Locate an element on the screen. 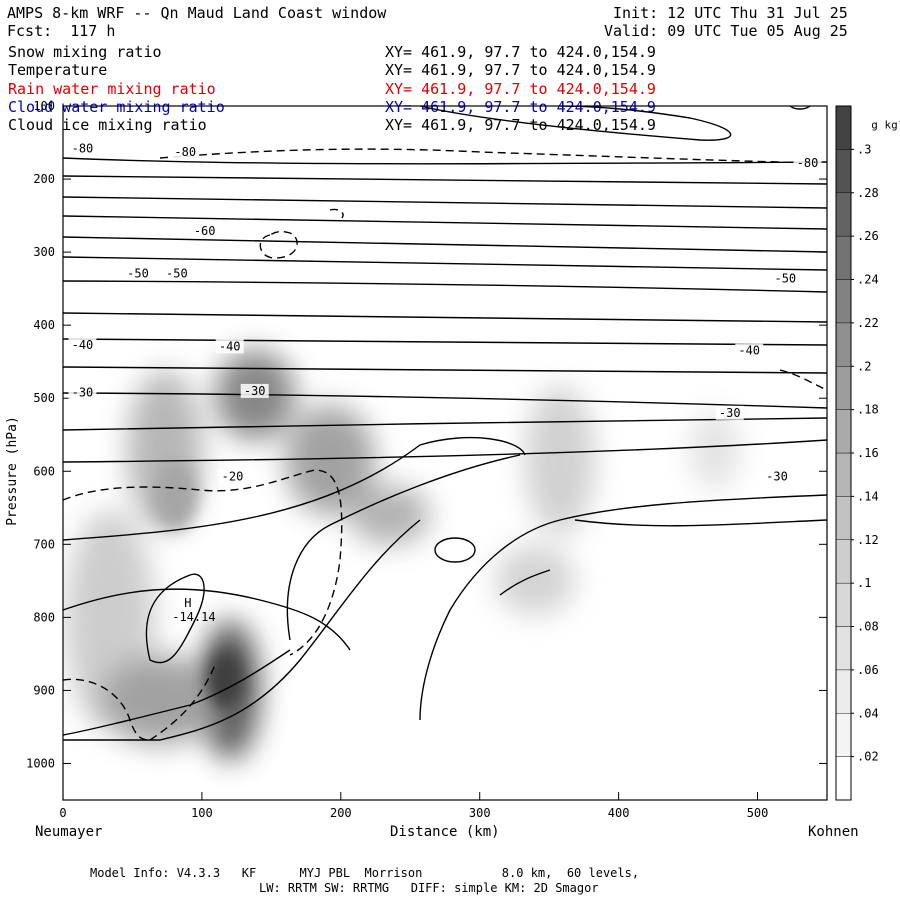 This screenshot has height=900, width=900. x-tick-label: 0 is located at coordinates (62, 813).